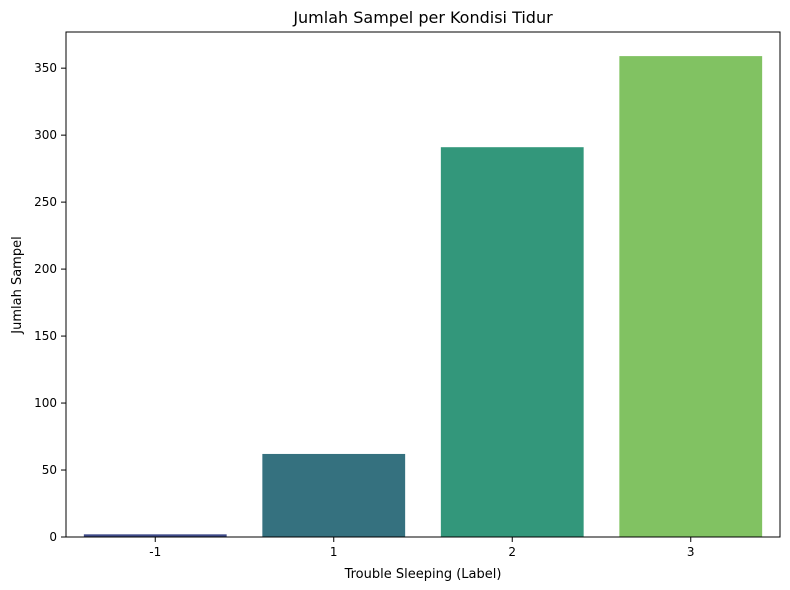 This screenshot has width=790, height=590. Describe the element at coordinates (45, 336) in the screenshot. I see `y-tick-label-150: 150` at that location.